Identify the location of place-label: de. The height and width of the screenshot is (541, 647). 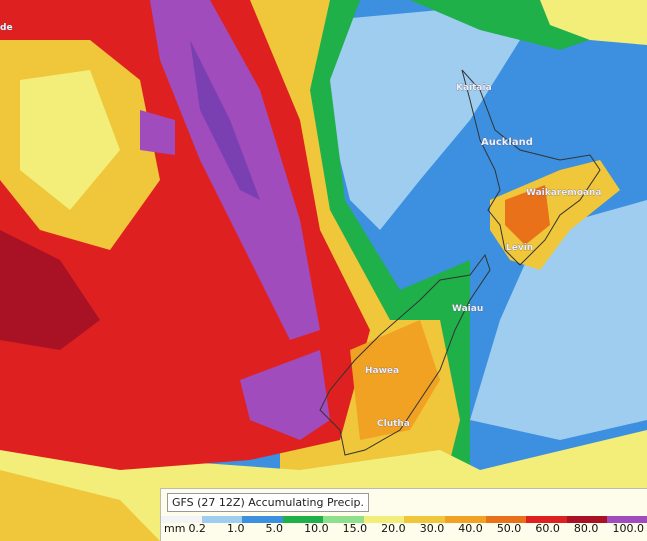
(6, 28).